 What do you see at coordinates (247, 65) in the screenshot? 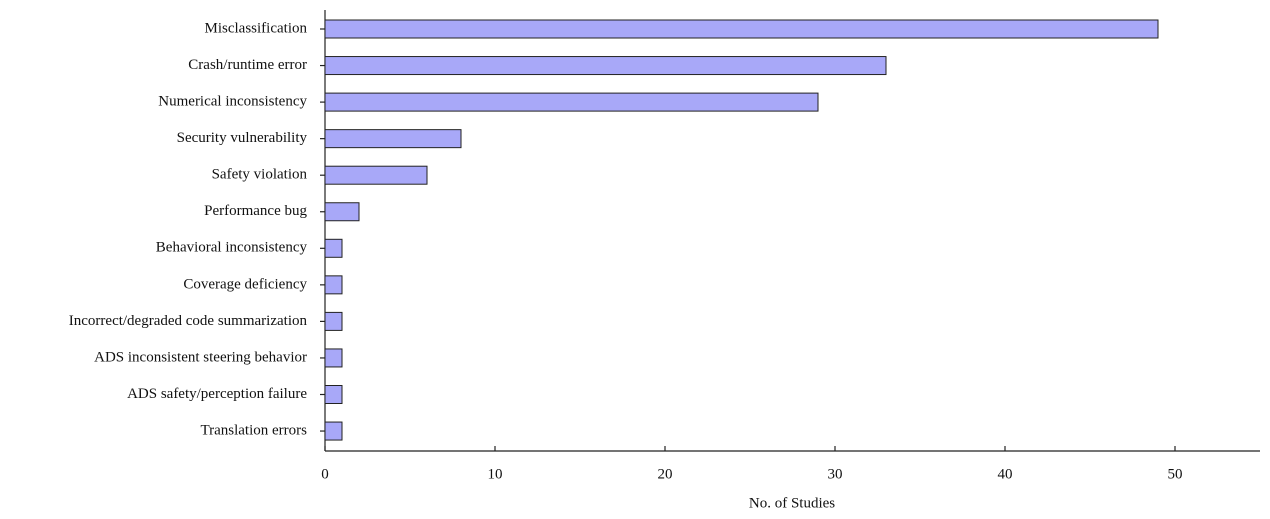
I see `y-tick-label: Crash/runtime error` at bounding box center [247, 65].